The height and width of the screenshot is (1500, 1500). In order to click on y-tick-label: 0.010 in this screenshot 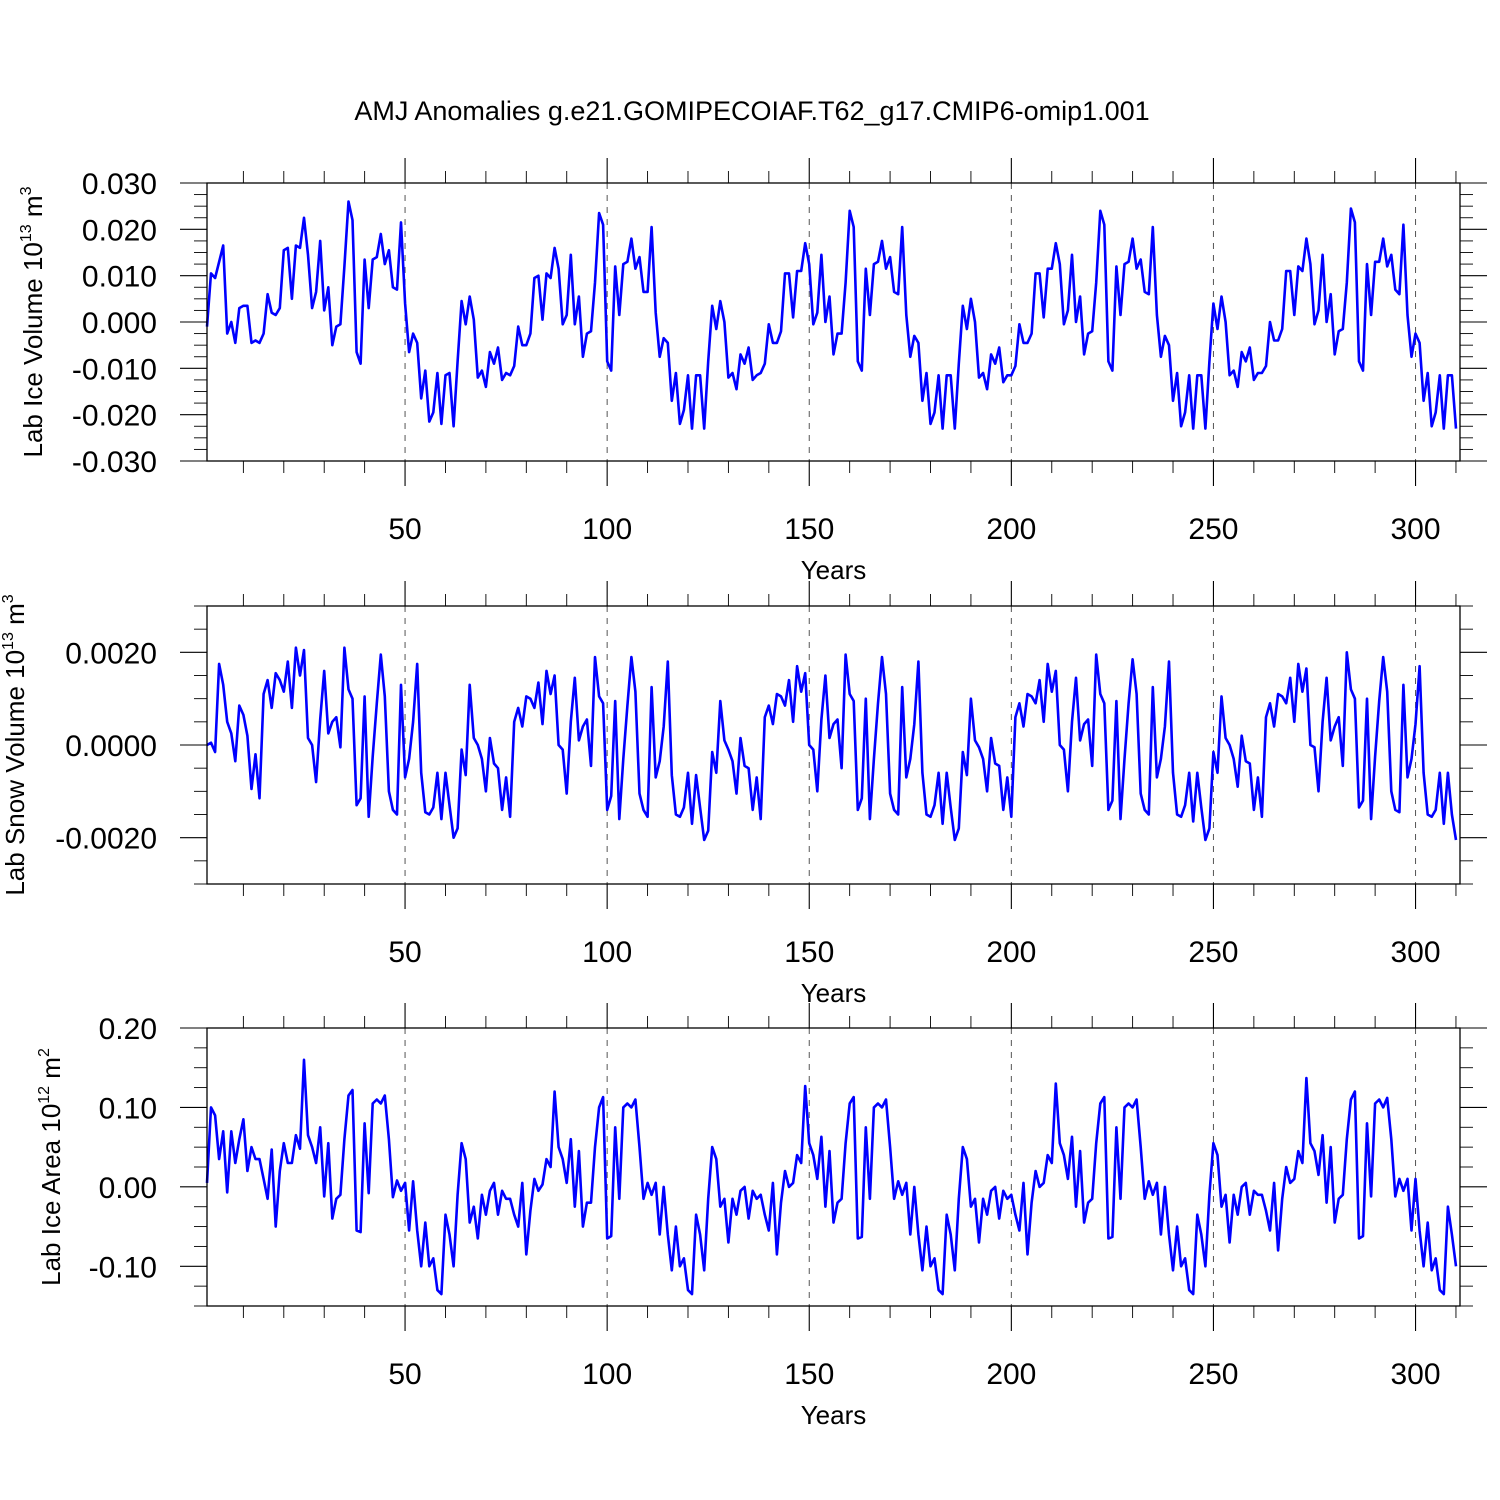, I will do `click(119, 277)`.